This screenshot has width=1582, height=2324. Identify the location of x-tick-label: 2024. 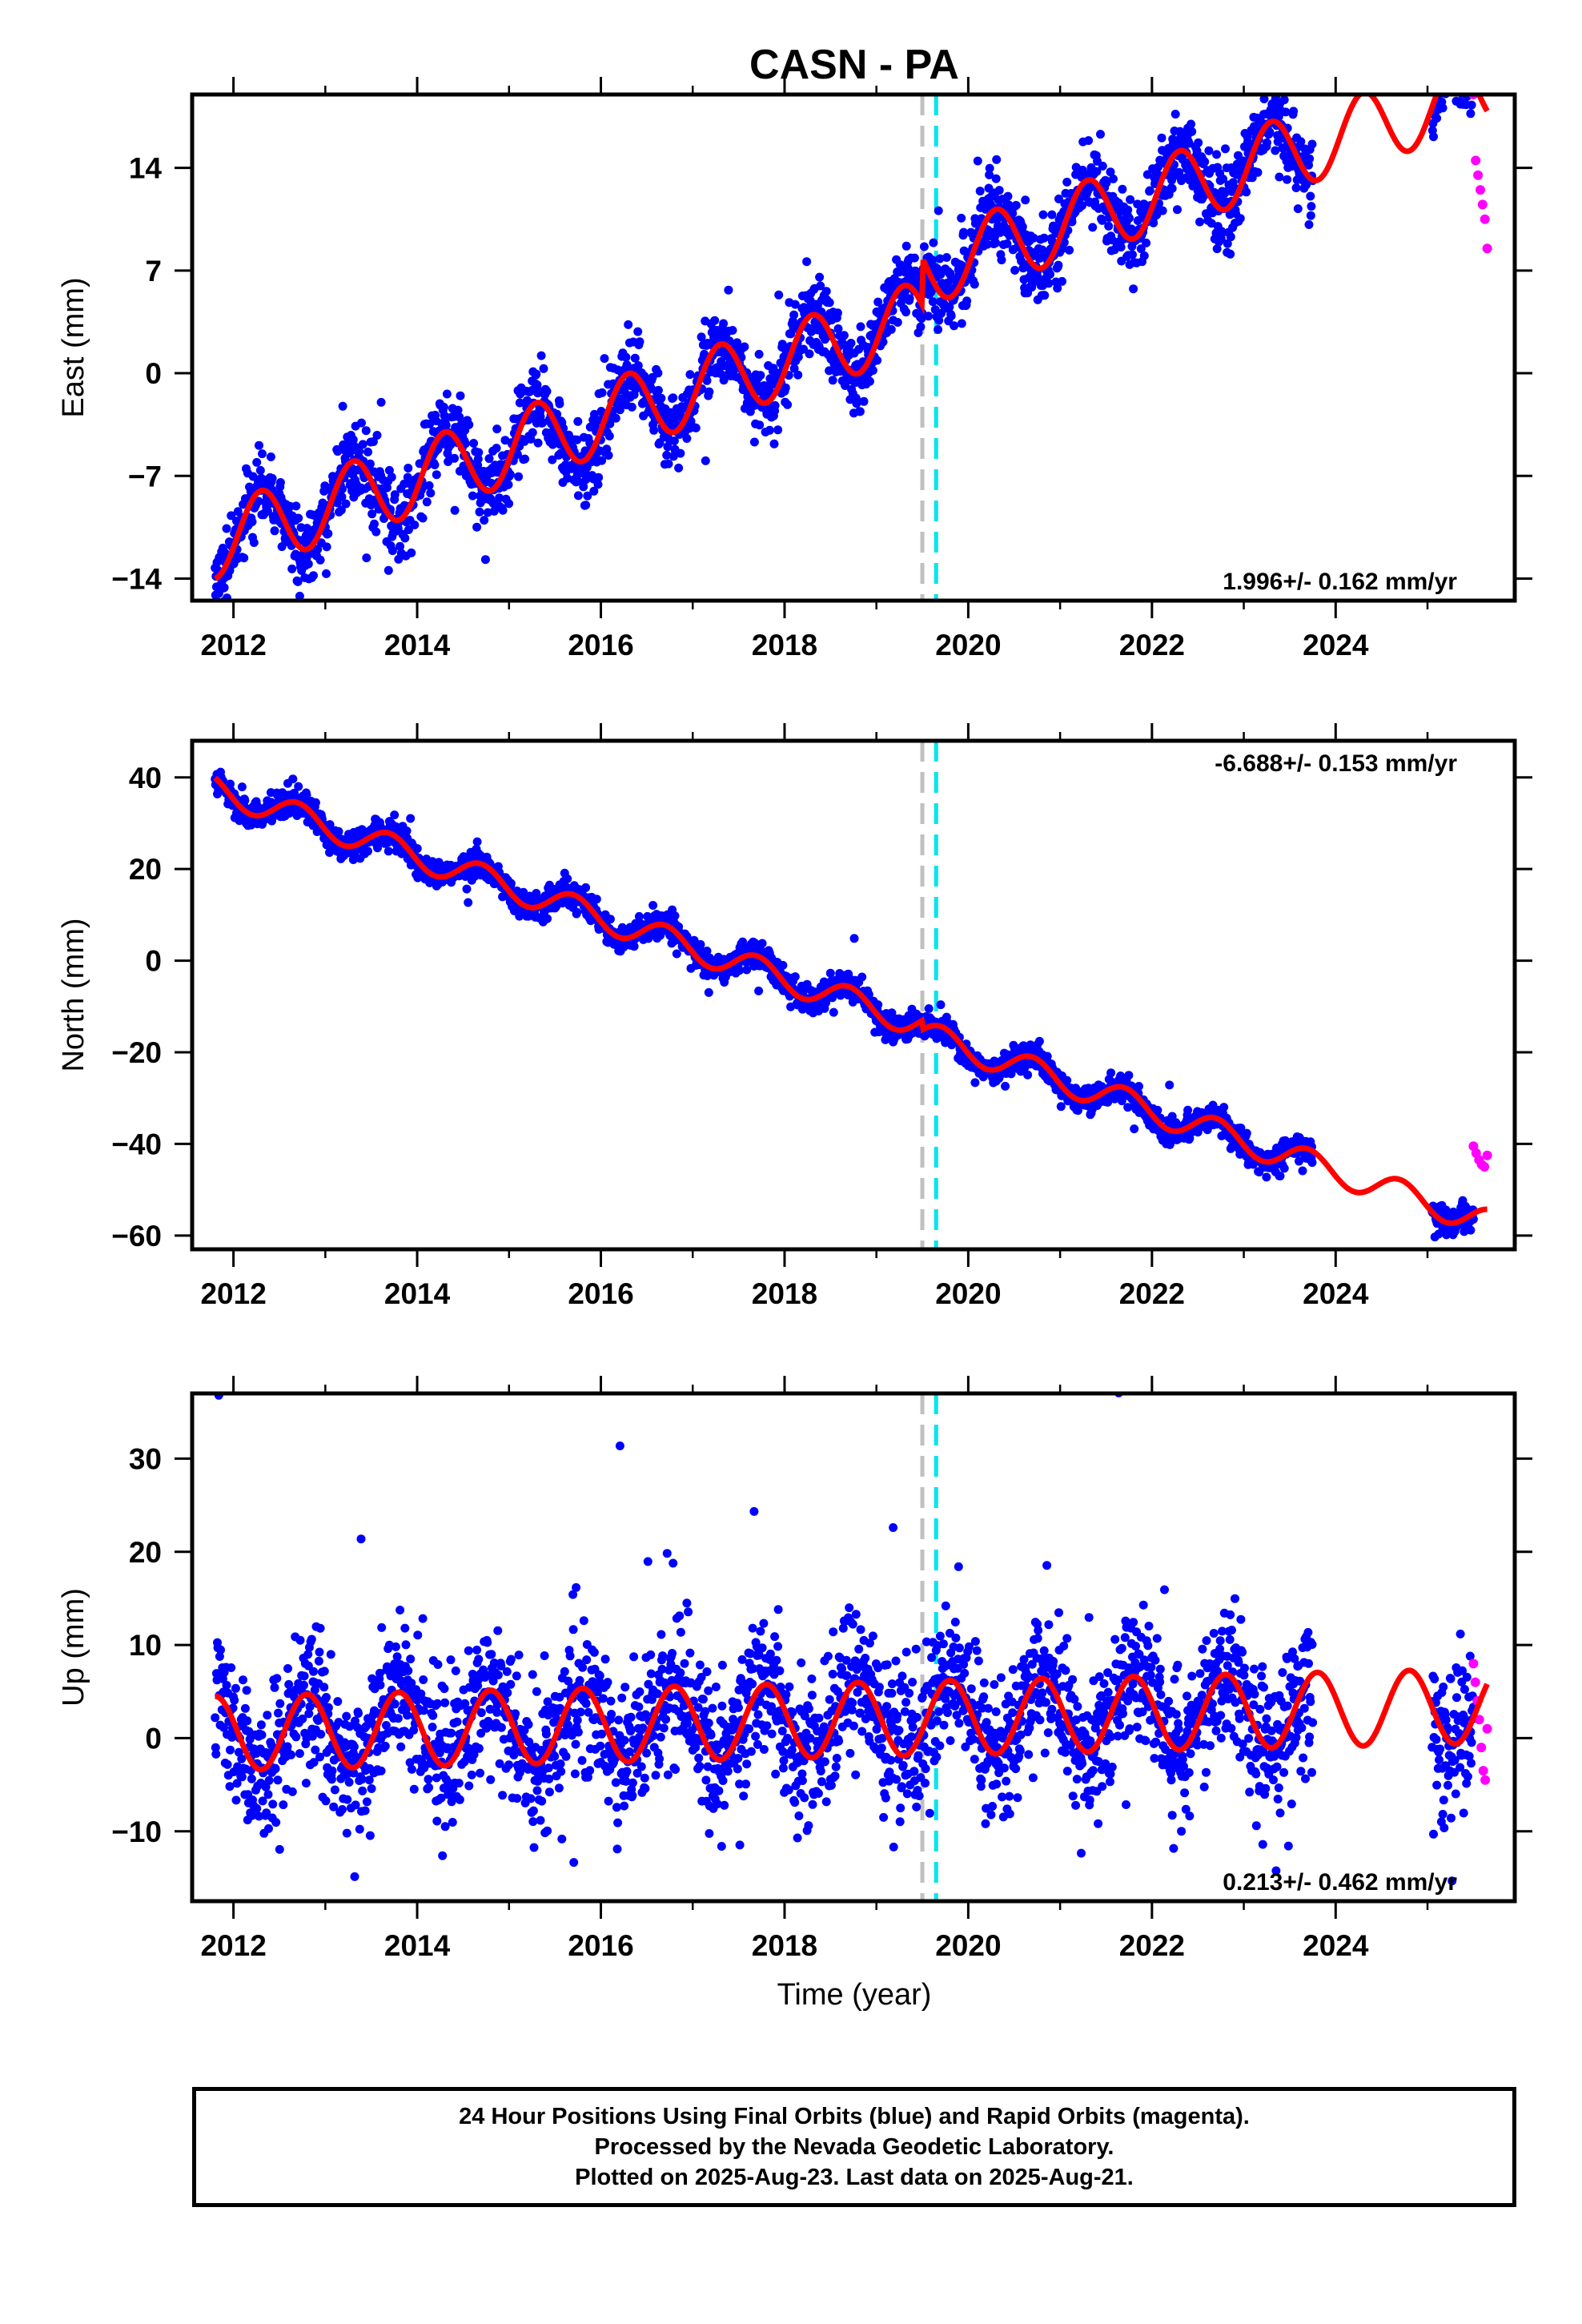
(1336, 1294).